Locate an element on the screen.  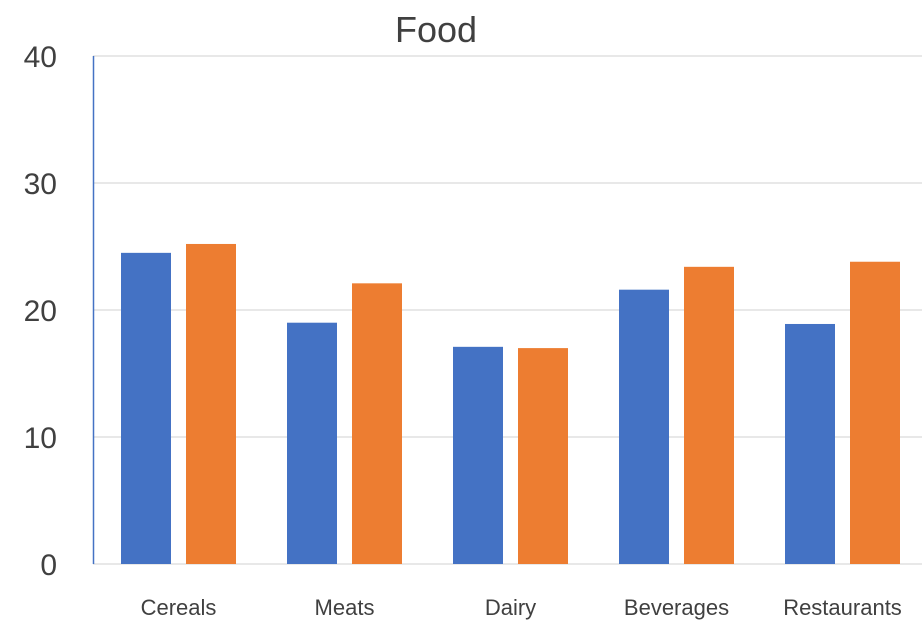
y-axis-ticks: 0 10 20 30 40 is located at coordinates (40, 311).